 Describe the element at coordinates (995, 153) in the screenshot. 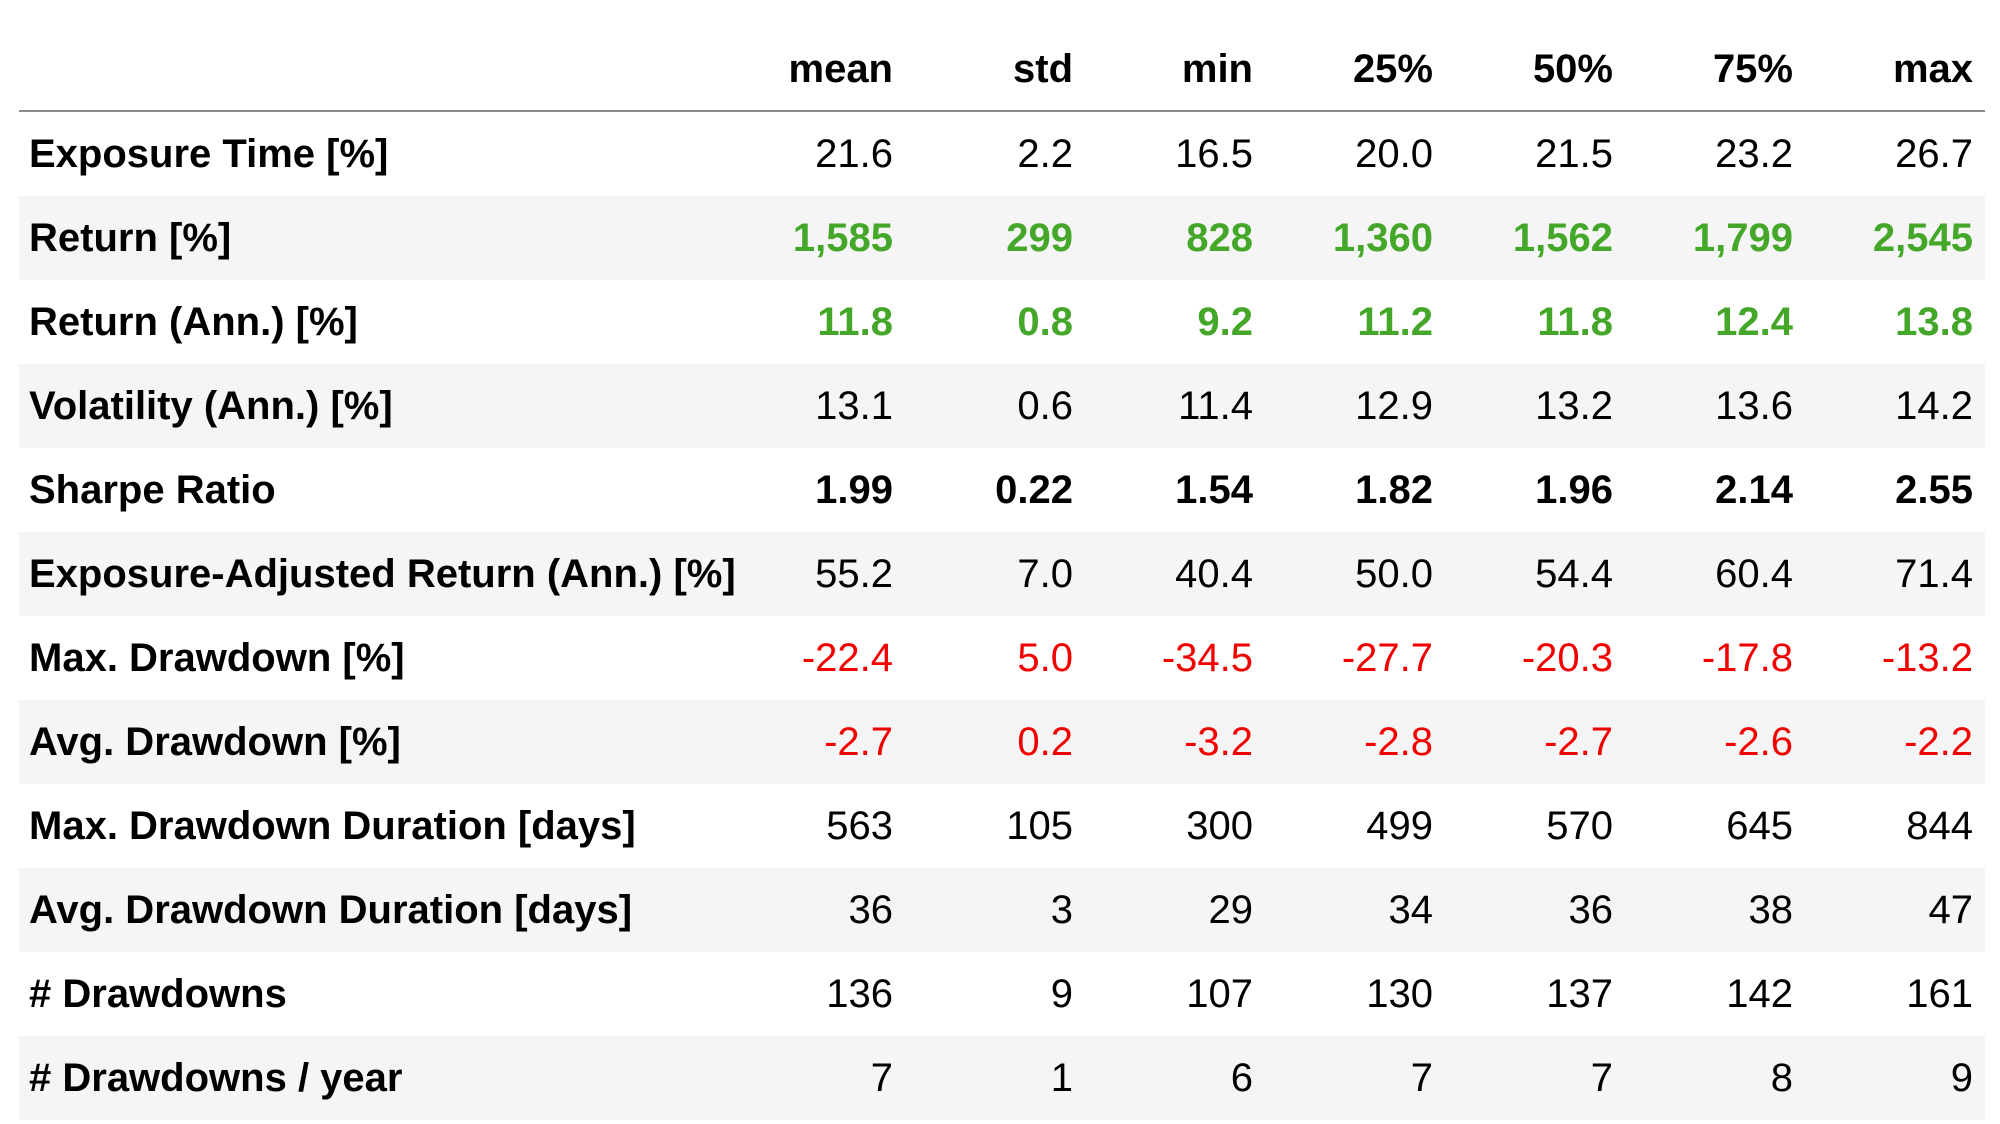

I see `table-cell: 2.2` at that location.